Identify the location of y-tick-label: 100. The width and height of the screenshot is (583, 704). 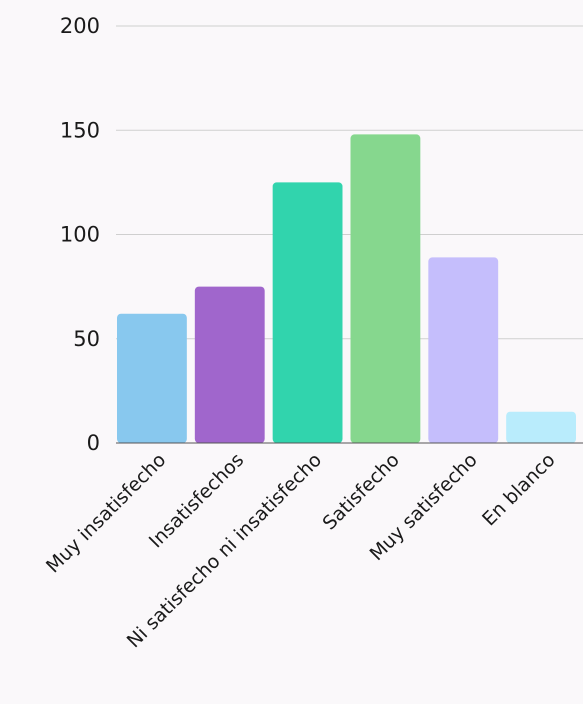
(80, 235).